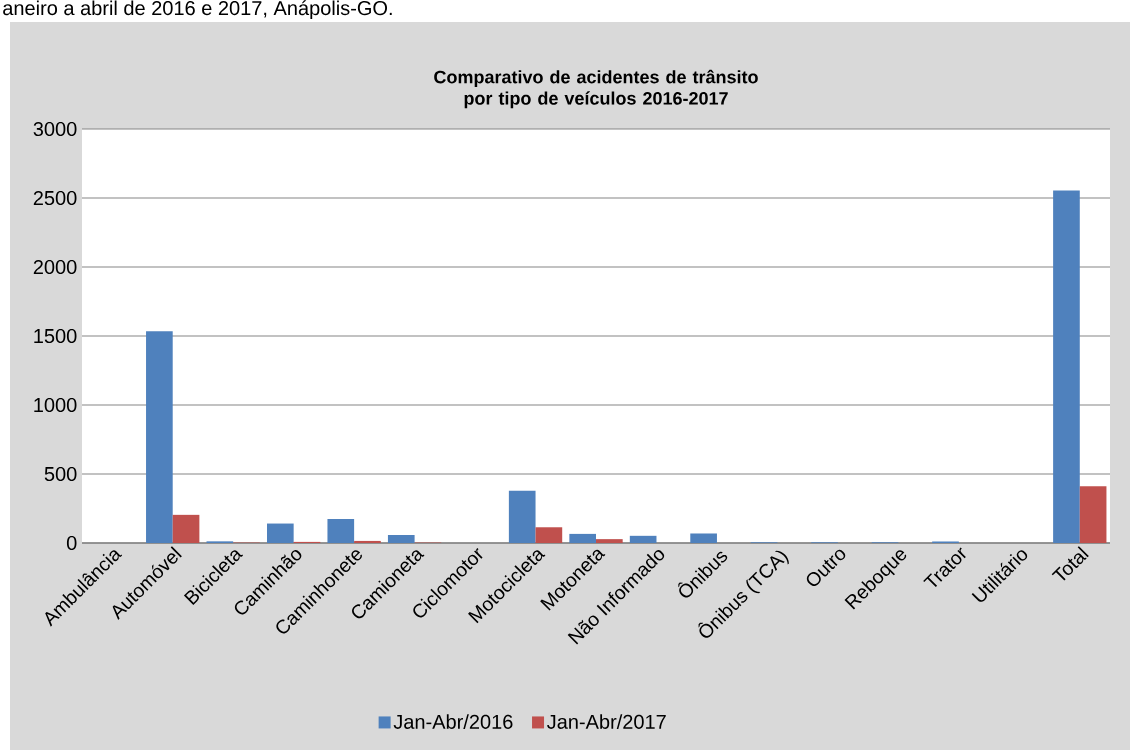  Describe the element at coordinates (60, 474) in the screenshot. I see `y-tick-label: 500` at that location.